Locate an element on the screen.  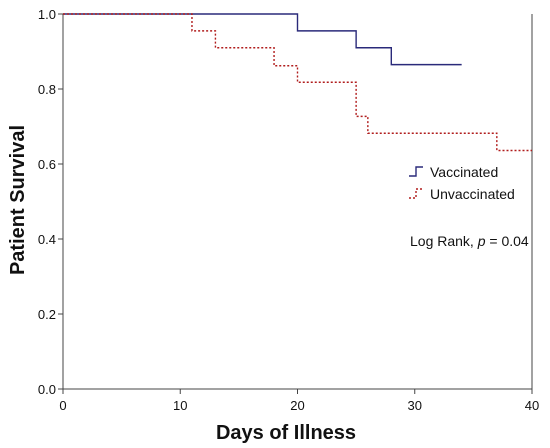
y-tick-label: 0.8 is located at coordinates (47, 89).